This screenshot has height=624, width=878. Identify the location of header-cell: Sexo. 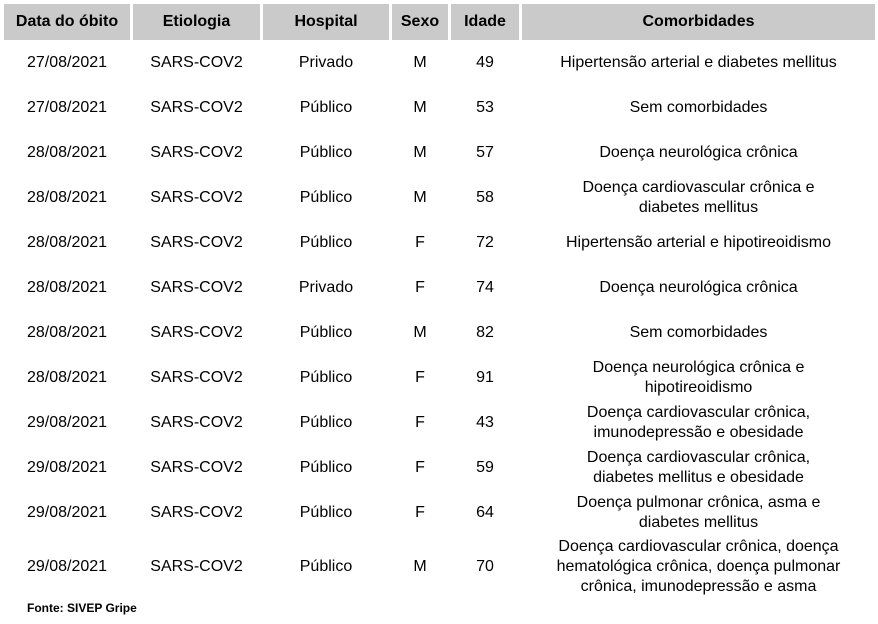
(420, 22).